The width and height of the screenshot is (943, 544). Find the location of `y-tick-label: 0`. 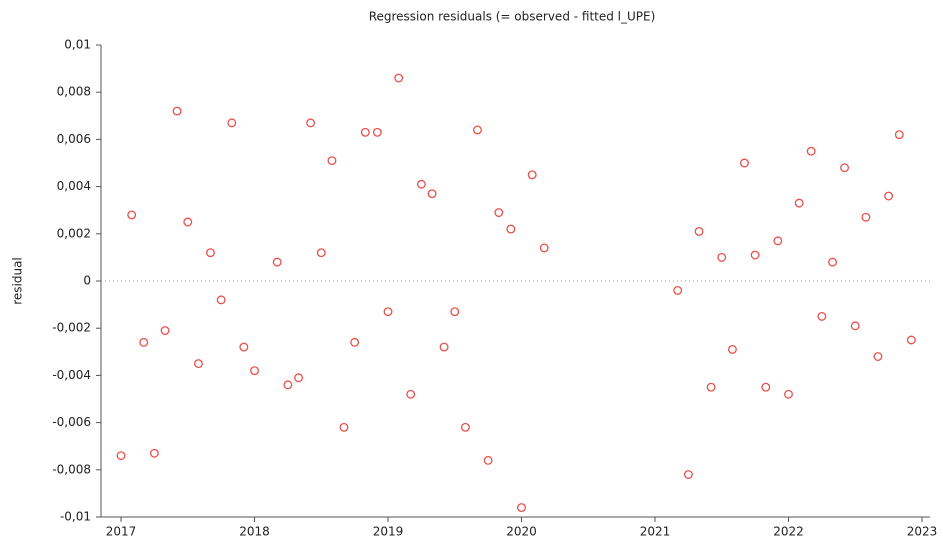

y-tick-label: 0 is located at coordinates (87, 281).